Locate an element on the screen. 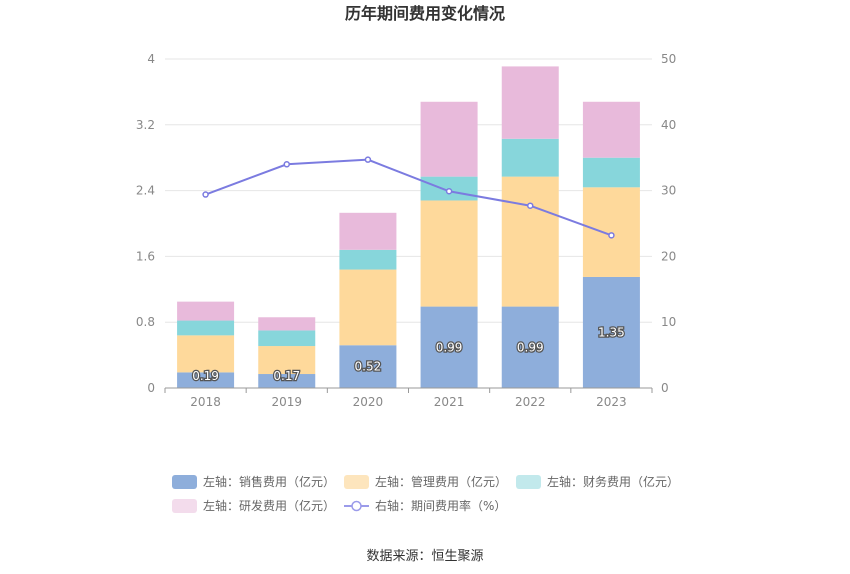  legend-item: 右轴：期间费用率（%） is located at coordinates (425, 505).